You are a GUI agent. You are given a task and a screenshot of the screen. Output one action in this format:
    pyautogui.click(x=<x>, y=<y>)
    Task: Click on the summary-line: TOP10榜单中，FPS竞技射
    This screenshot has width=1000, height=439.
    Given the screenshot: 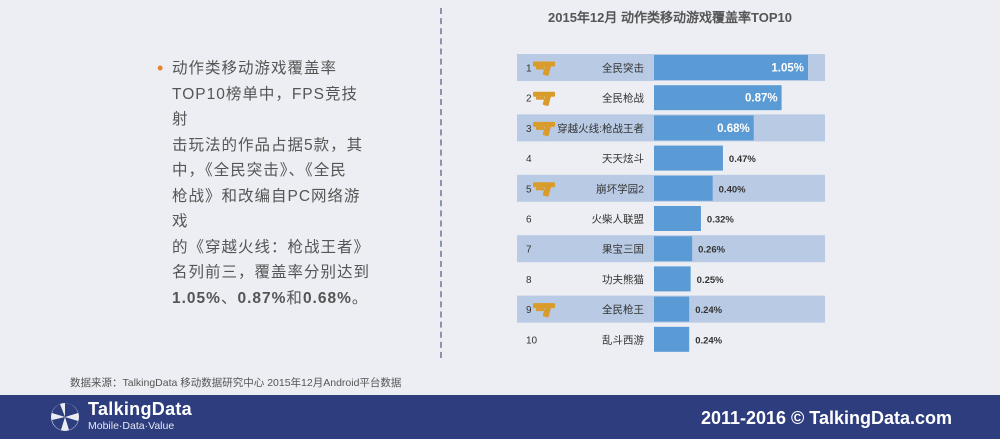 What is the action you would take?
    pyautogui.click(x=265, y=107)
    